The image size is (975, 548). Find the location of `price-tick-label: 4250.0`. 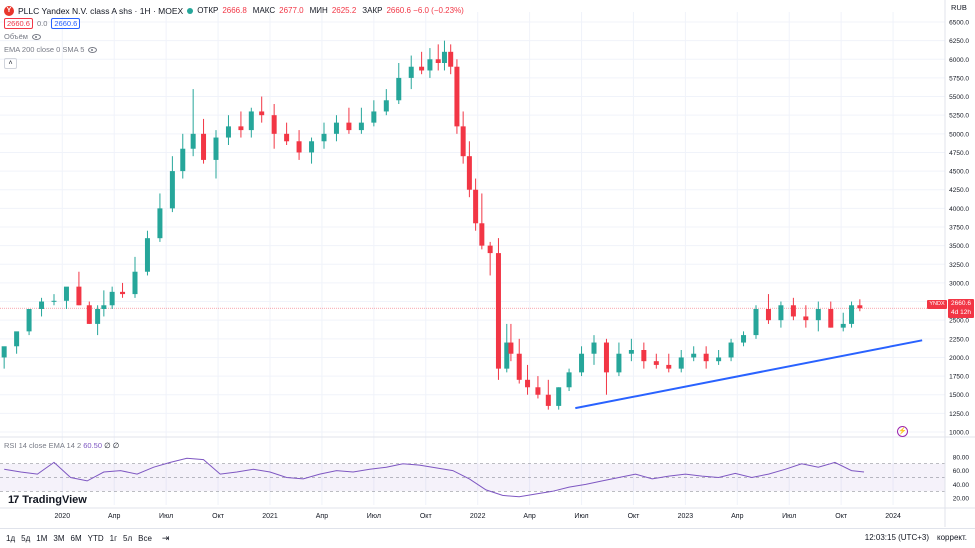

price-tick-label: 4250.0 is located at coordinates (959, 190).